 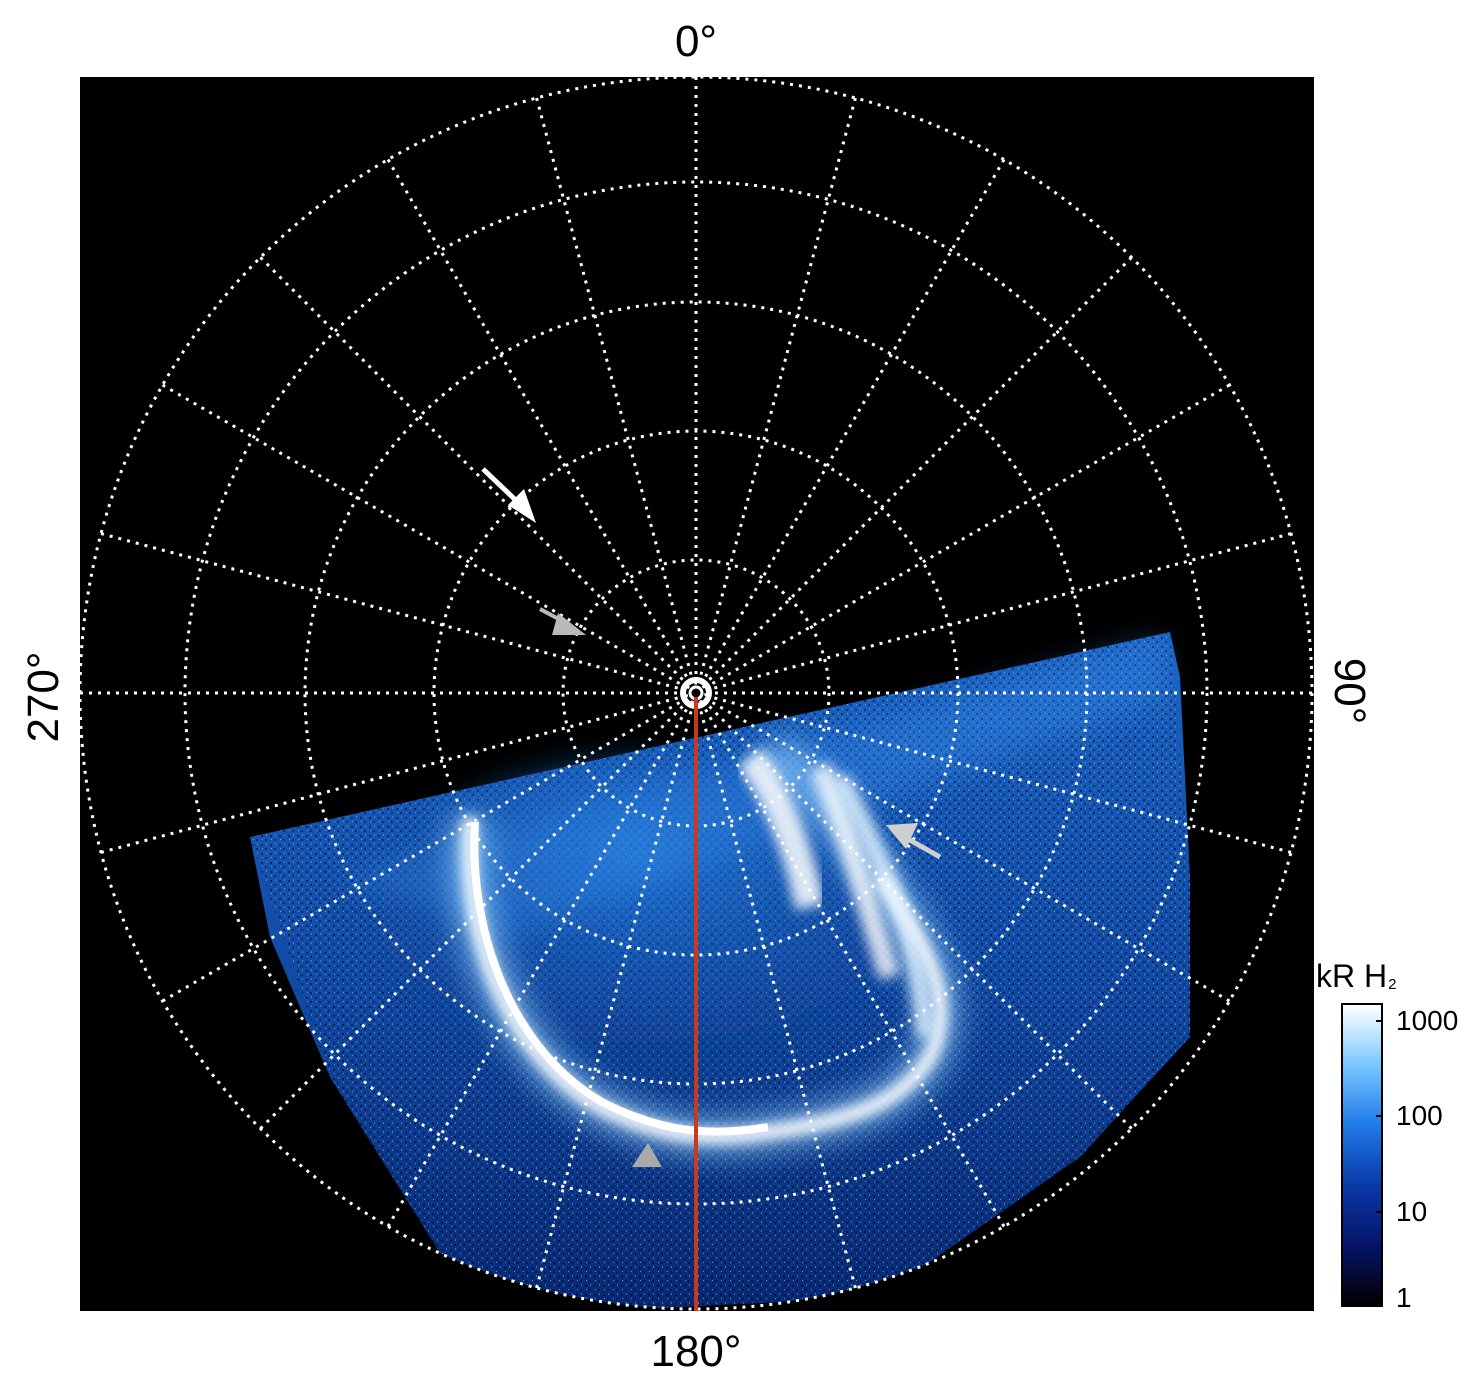 What do you see at coordinates (647, 1155) in the screenshot?
I see `arrow-gray-south` at bounding box center [647, 1155].